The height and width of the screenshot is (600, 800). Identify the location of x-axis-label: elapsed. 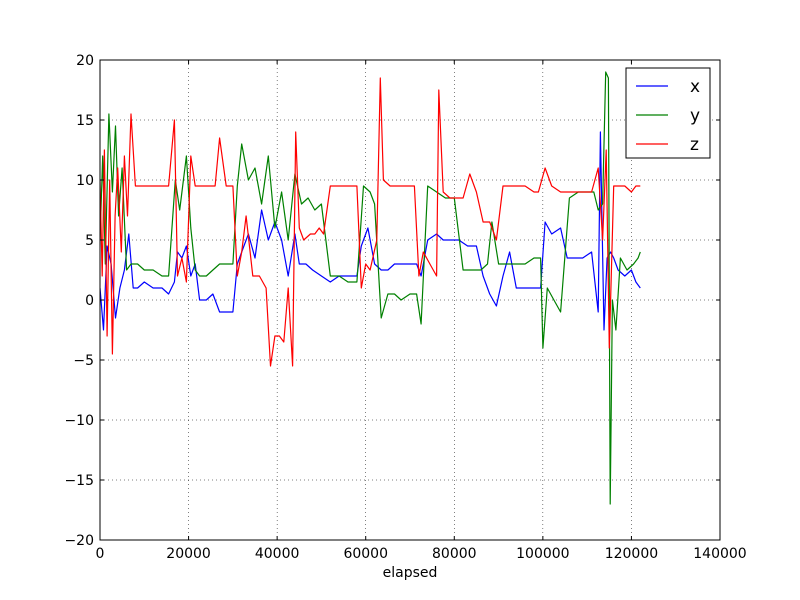
(410, 573).